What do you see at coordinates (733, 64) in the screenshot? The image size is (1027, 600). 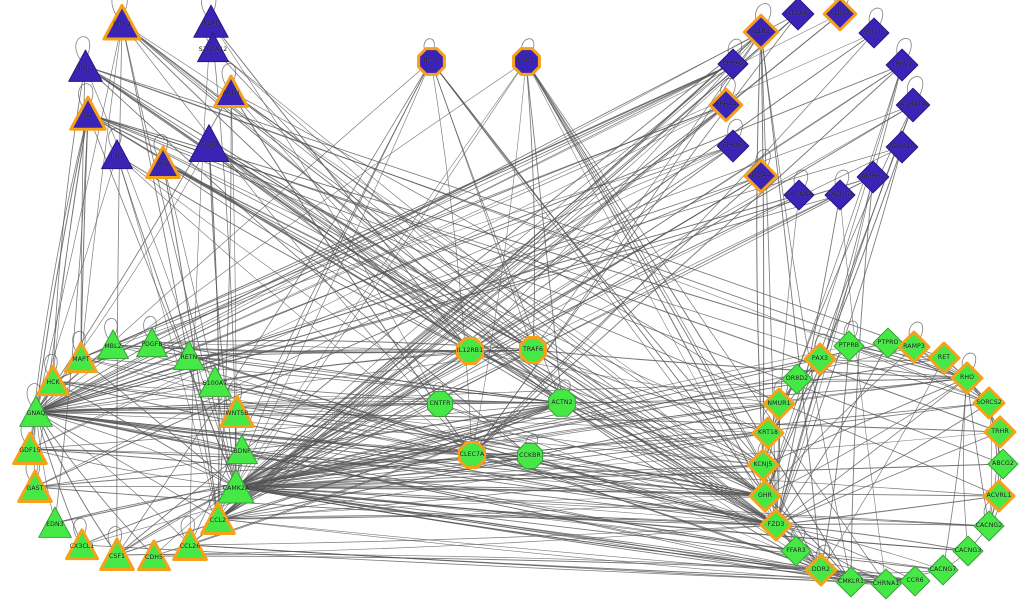 I see `graph-node-epha5: EPHA5` at bounding box center [733, 64].